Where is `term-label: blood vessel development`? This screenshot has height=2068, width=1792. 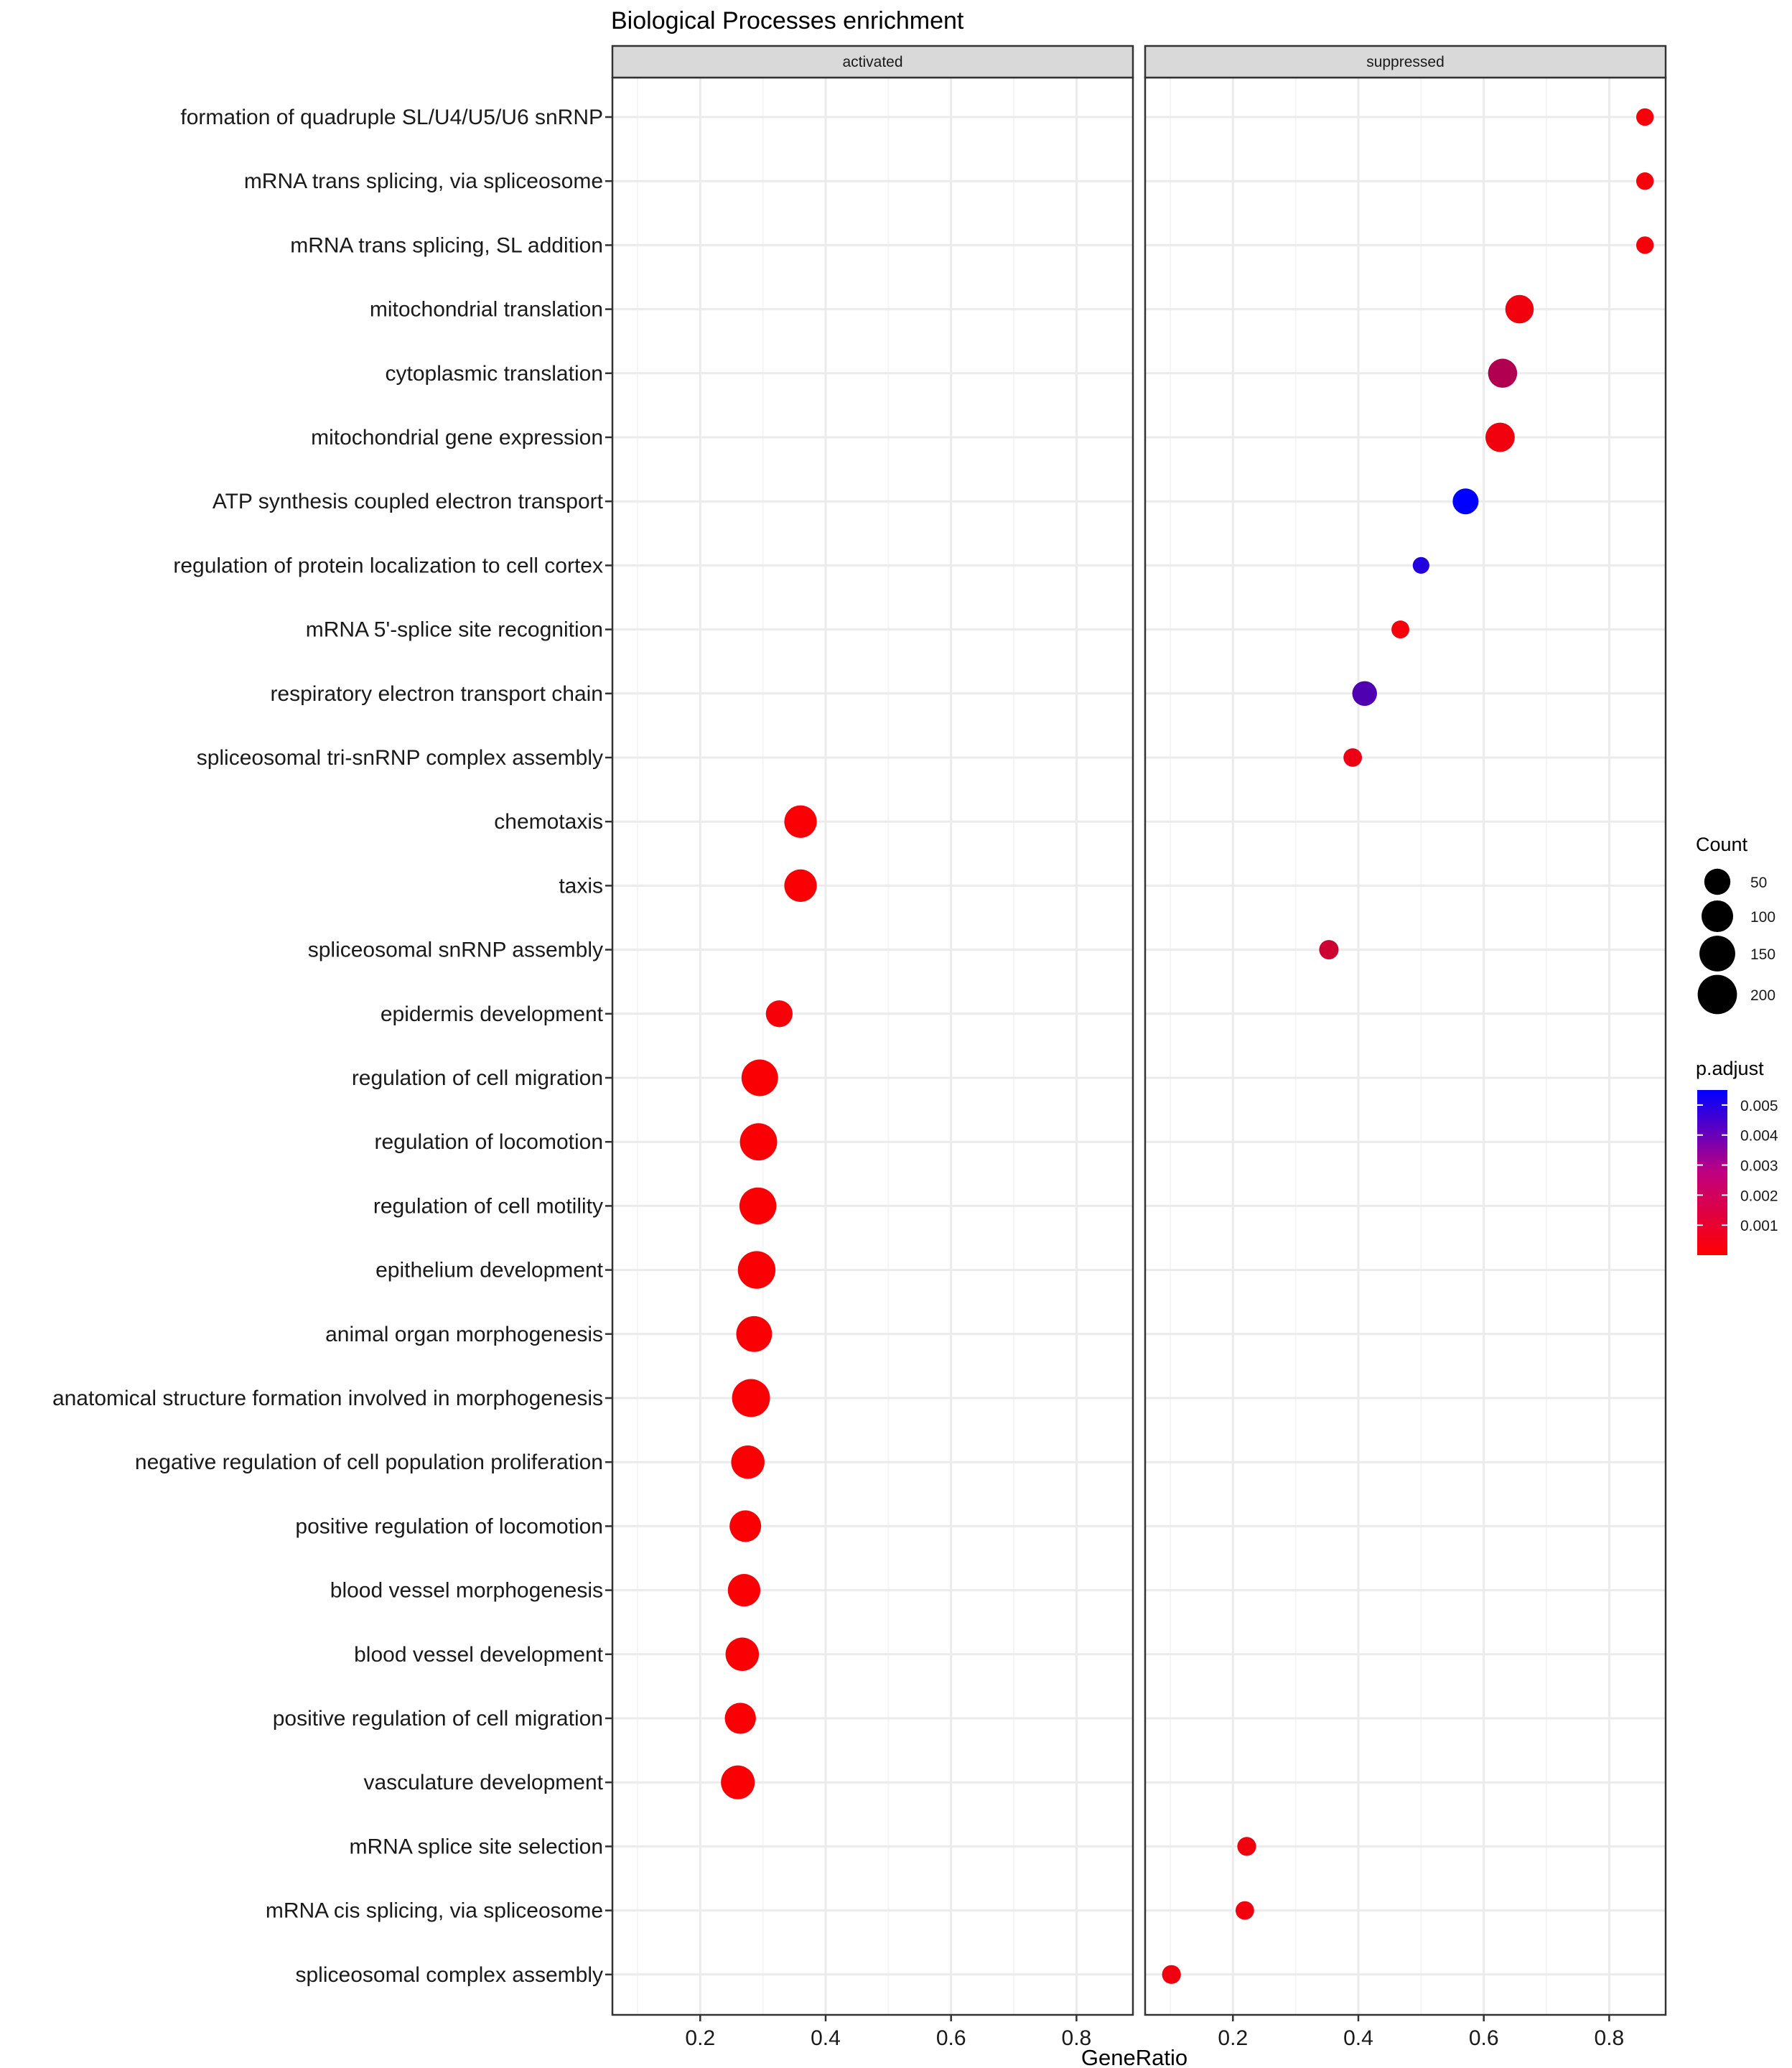
term-label: blood vessel development is located at coordinates (479, 1655).